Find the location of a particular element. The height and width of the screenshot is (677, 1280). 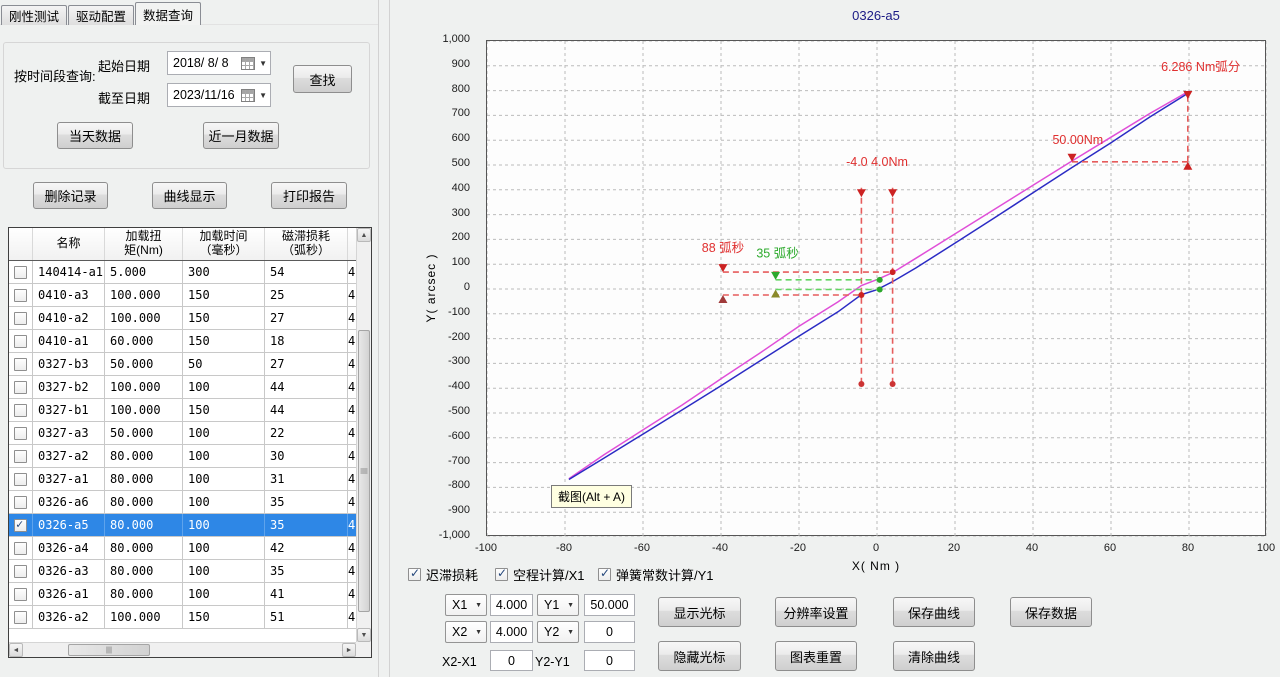

curve-display-button: 曲线显示 is located at coordinates (189, 195).